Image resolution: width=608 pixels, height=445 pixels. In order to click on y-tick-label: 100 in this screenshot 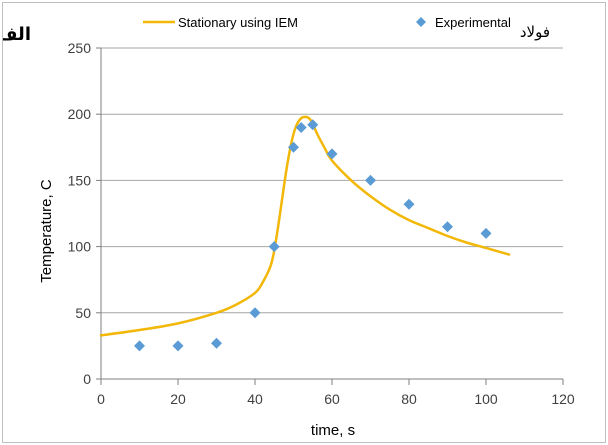, I will do `click(80, 247)`.